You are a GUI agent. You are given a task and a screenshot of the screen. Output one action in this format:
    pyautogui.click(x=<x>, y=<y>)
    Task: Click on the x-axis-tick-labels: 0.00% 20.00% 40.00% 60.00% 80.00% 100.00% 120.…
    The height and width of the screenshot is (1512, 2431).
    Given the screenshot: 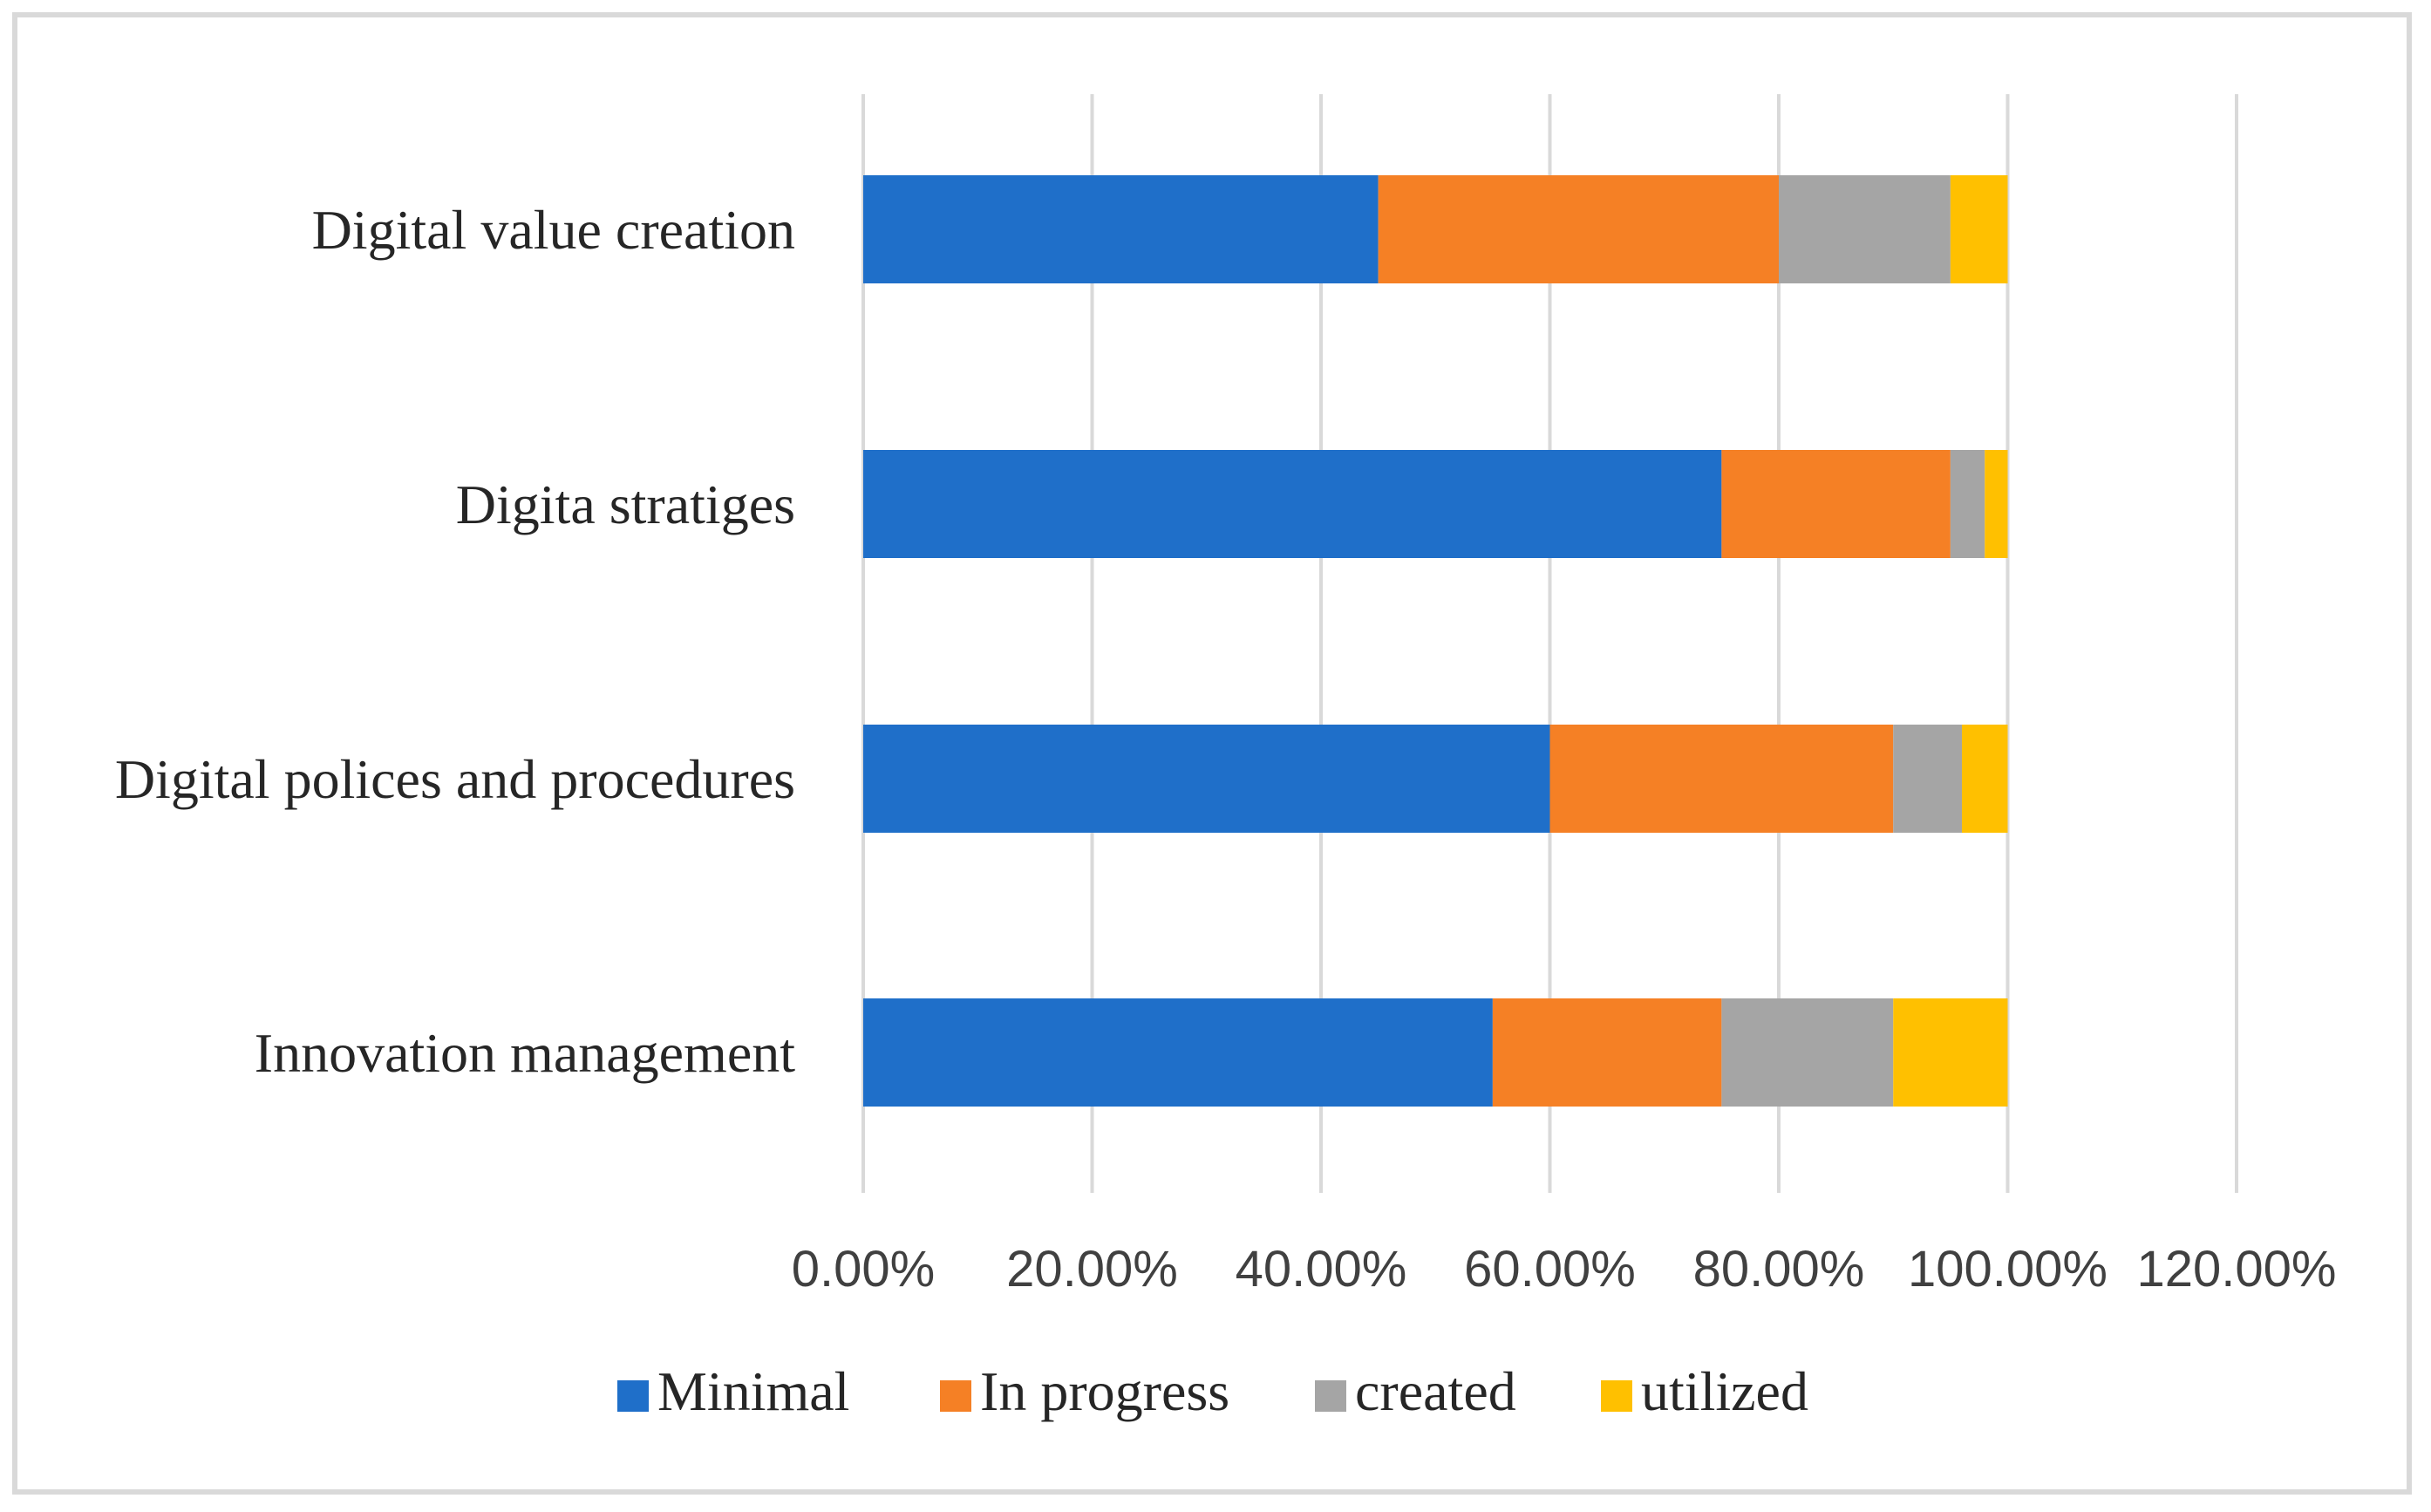 What is the action you would take?
    pyautogui.click(x=1564, y=1269)
    